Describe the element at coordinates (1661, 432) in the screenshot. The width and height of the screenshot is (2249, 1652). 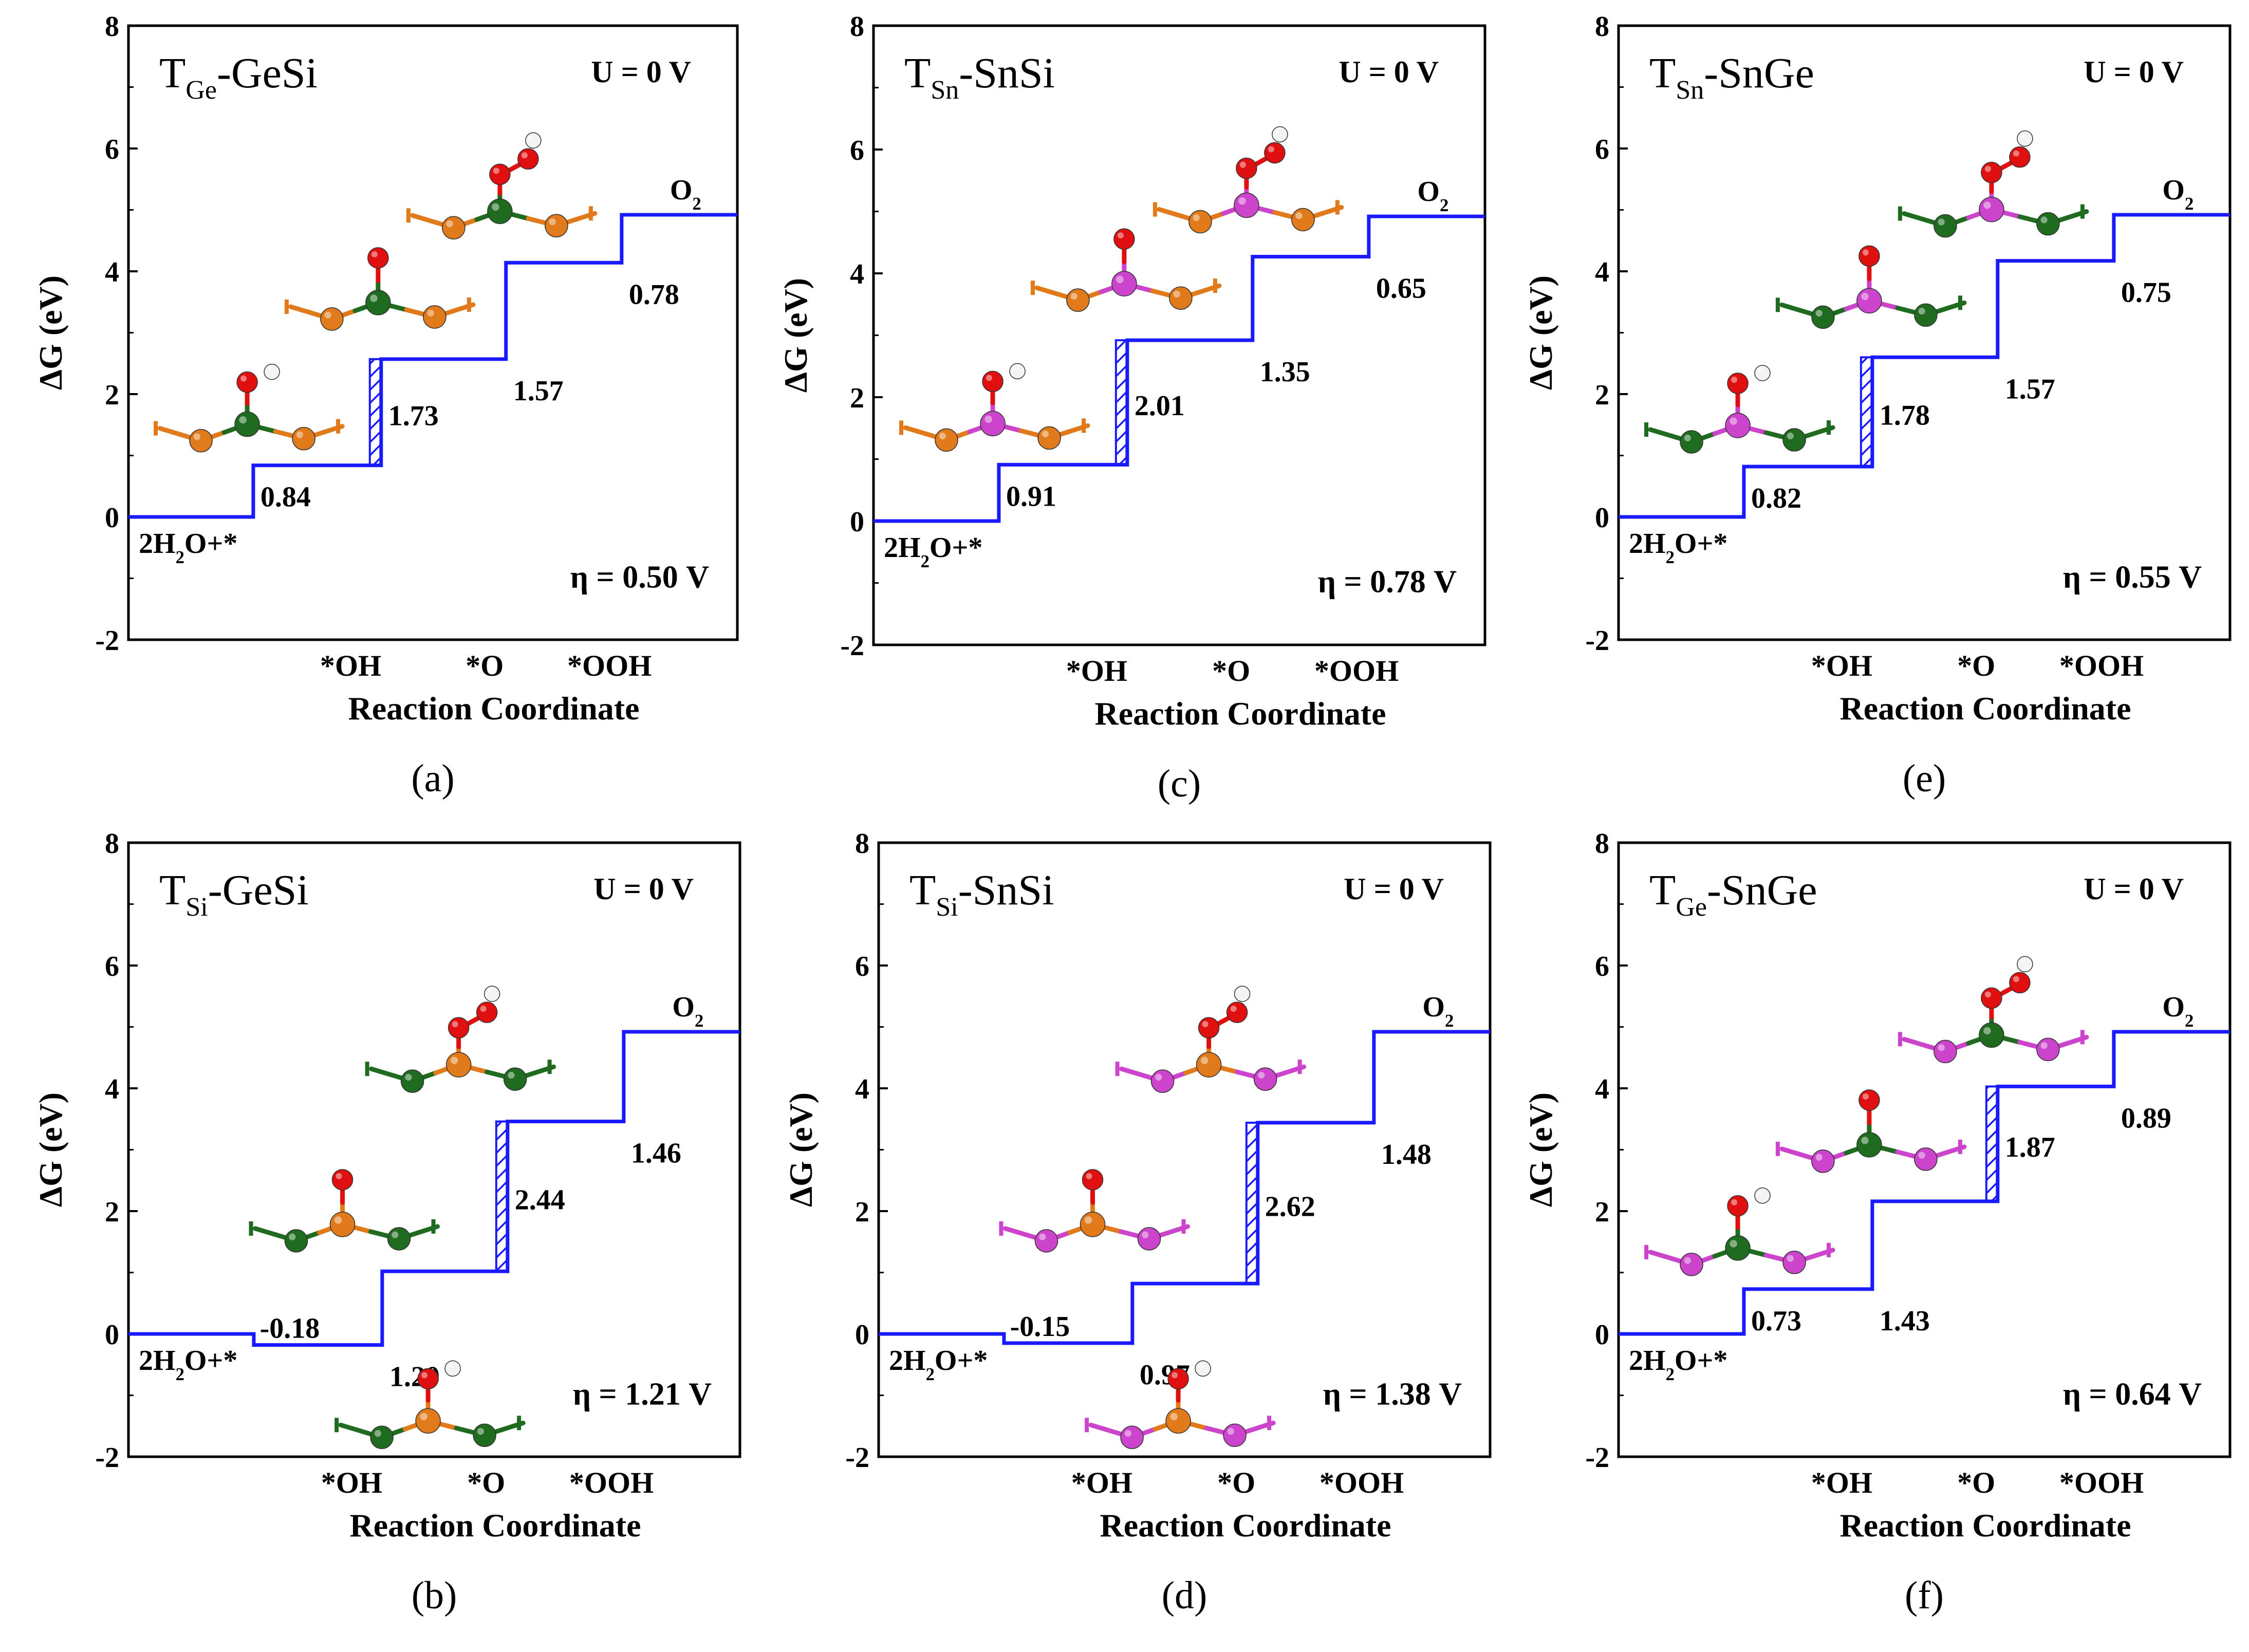
I see `panel-e-structure-oh-icon-bond-0-a` at that location.